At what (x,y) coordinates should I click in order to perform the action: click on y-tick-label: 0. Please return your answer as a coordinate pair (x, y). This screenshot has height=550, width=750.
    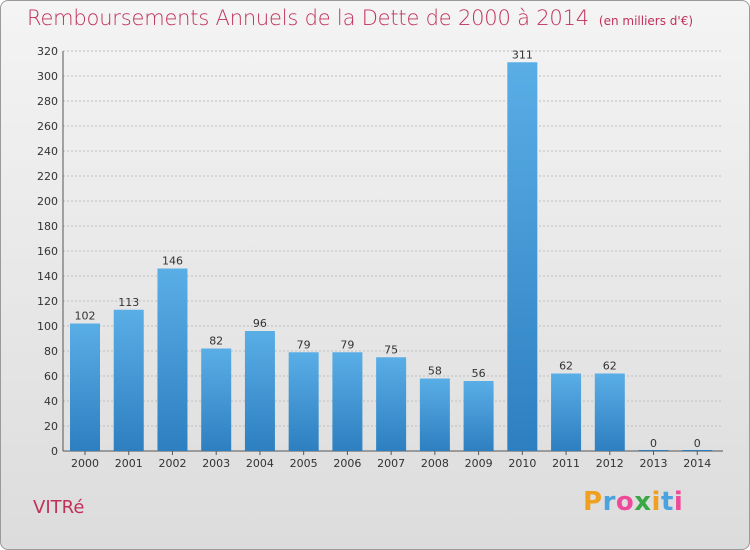
    Looking at the image, I should click on (54, 451).